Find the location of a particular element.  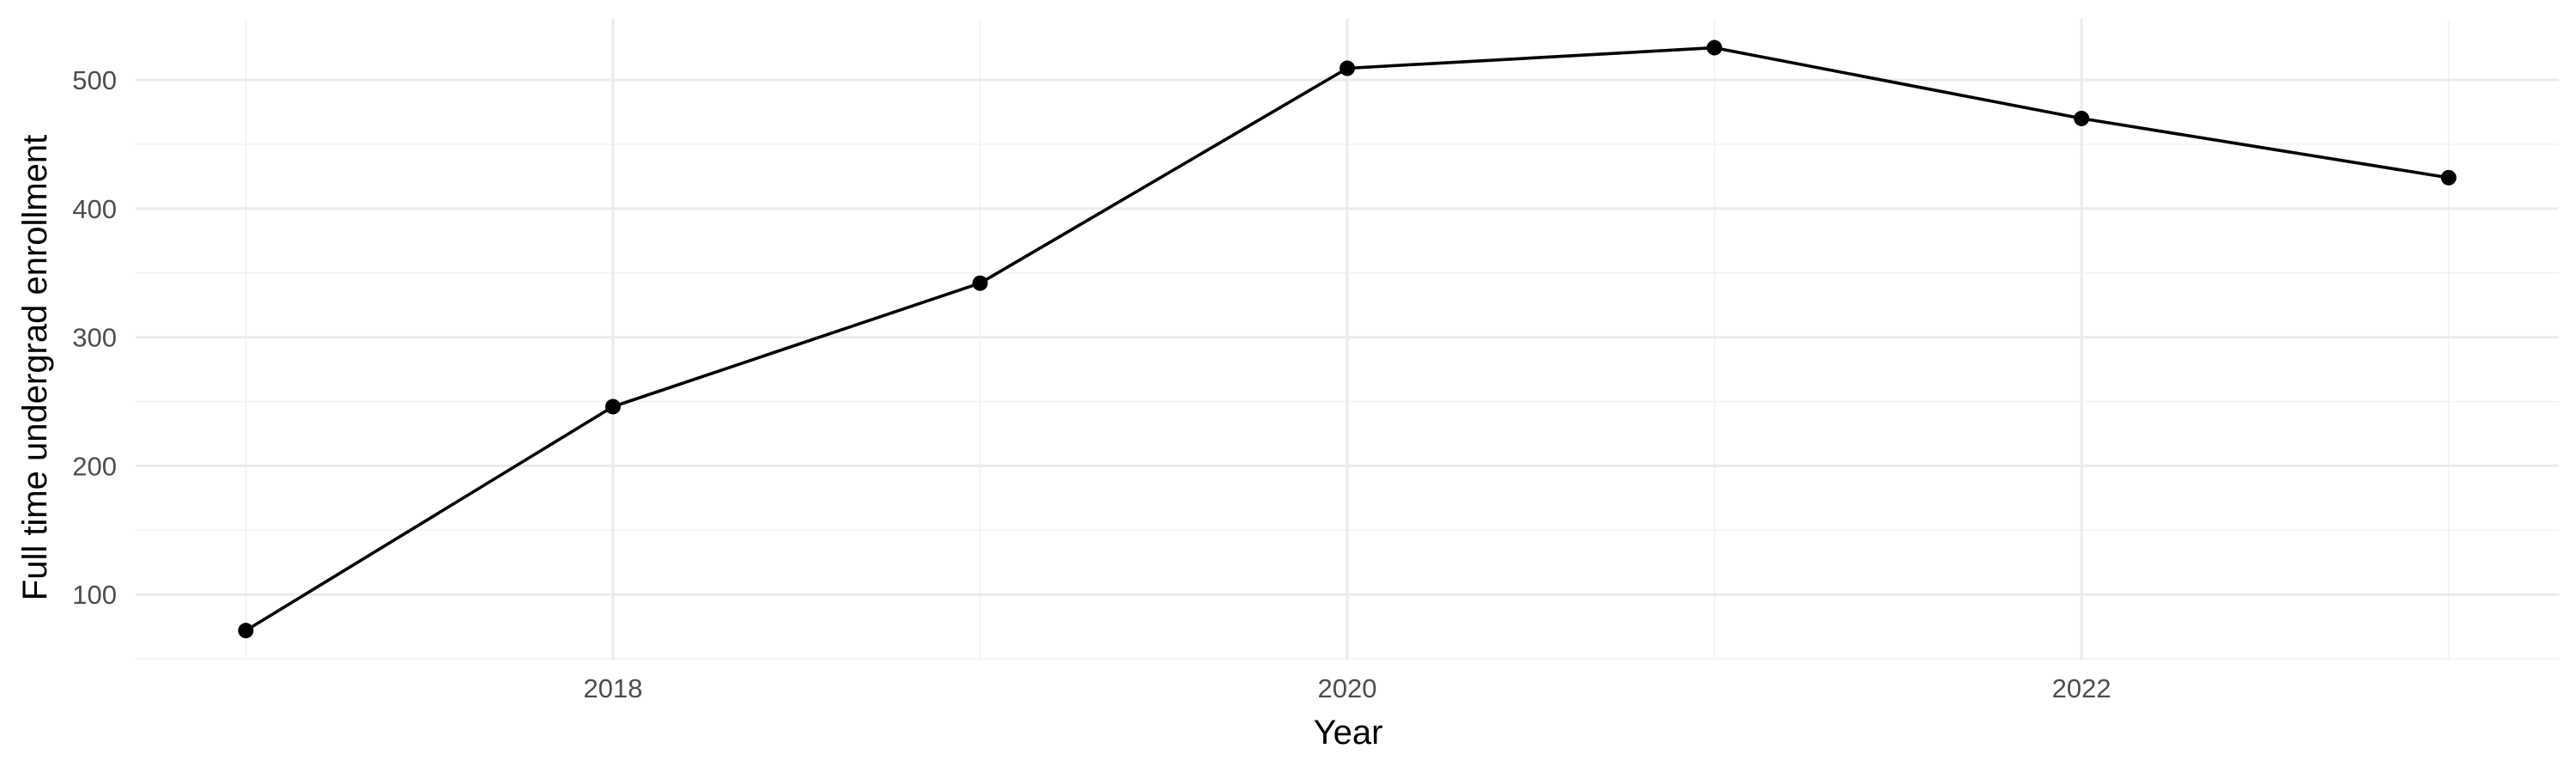

y-tick-label: 300 is located at coordinates (94, 338).